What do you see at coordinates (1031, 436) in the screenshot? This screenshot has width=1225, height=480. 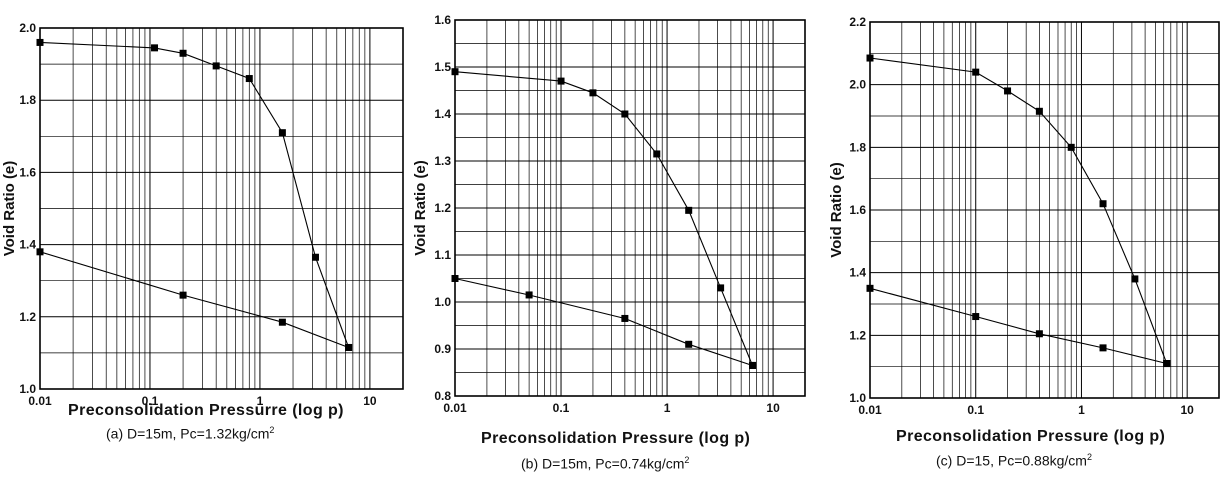 I see `chart-c-x-axis-label: Preconsolidation Pressure (log p)` at bounding box center [1031, 436].